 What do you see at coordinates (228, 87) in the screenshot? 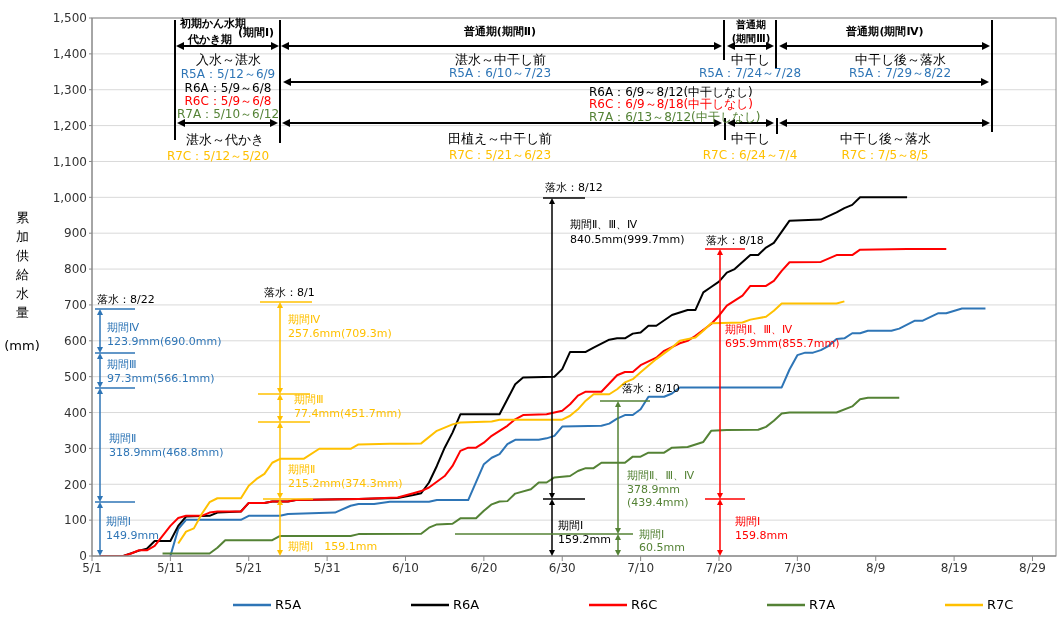
I see `annotation: R6A：5/9～6/8` at bounding box center [228, 87].